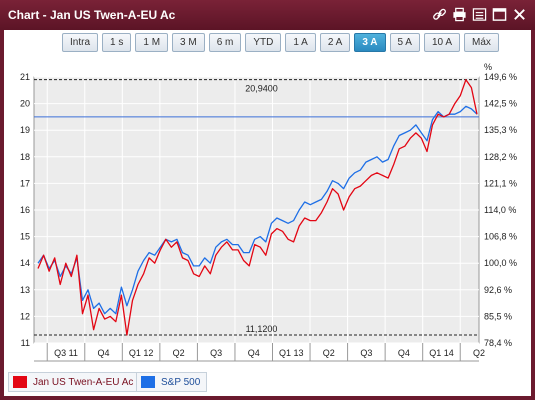 This screenshot has height=400, width=535. What do you see at coordinates (441, 353) in the screenshot?
I see `x-tick-label: Q1 14` at bounding box center [441, 353].